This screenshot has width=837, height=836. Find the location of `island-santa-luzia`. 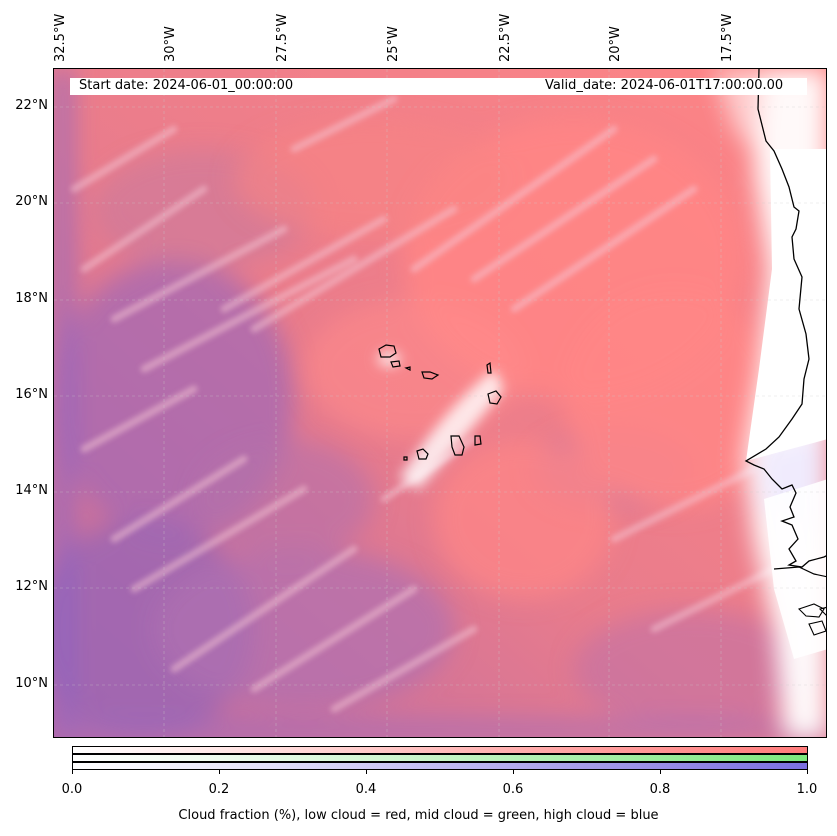

island-santa-luzia is located at coordinates (407, 368).